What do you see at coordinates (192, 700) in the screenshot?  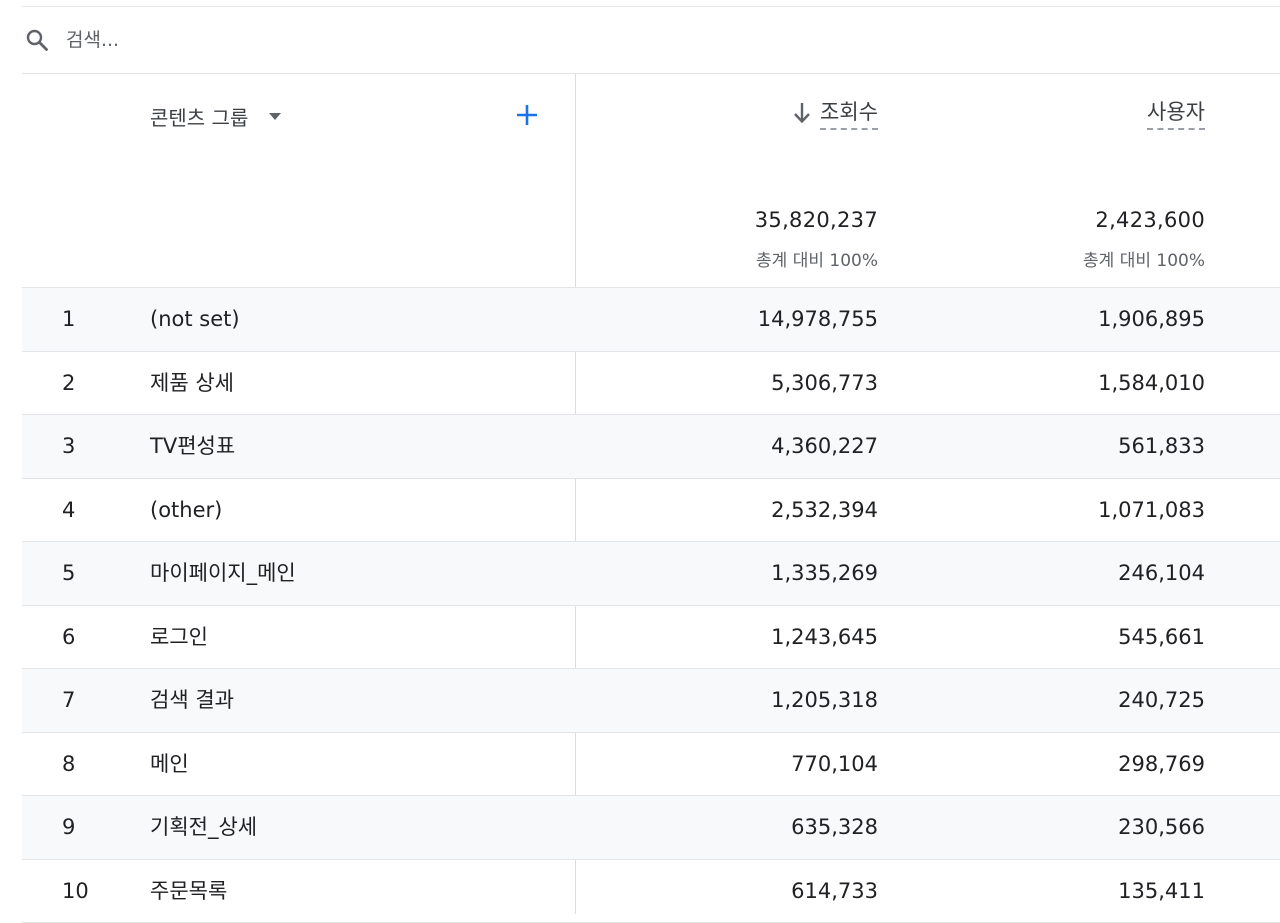 I see `row-name: 검색 결과` at bounding box center [192, 700].